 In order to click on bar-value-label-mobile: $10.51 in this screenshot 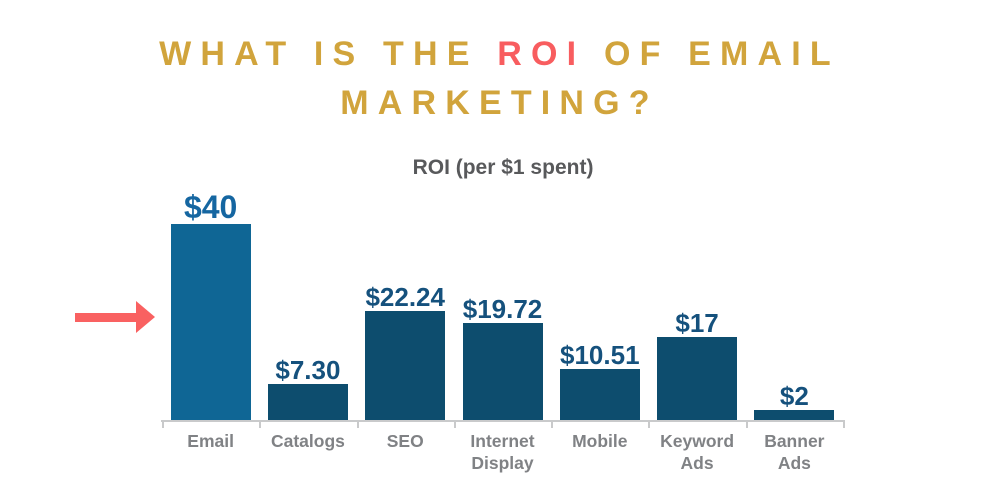, I will do `click(600, 354)`.